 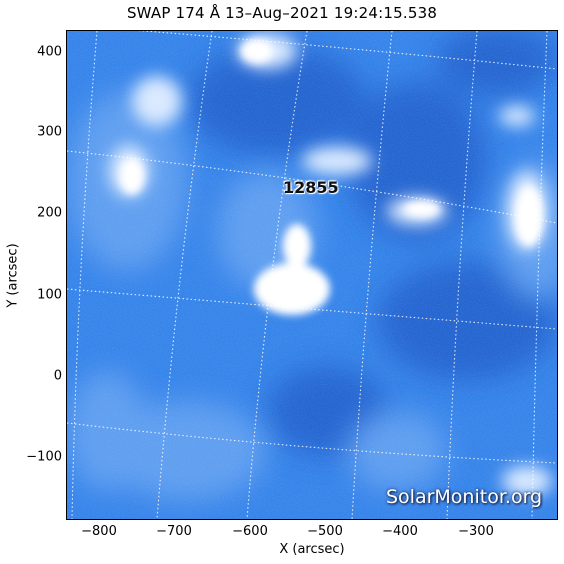 I want to click on y-tick-label: 0, so click(x=57, y=376).